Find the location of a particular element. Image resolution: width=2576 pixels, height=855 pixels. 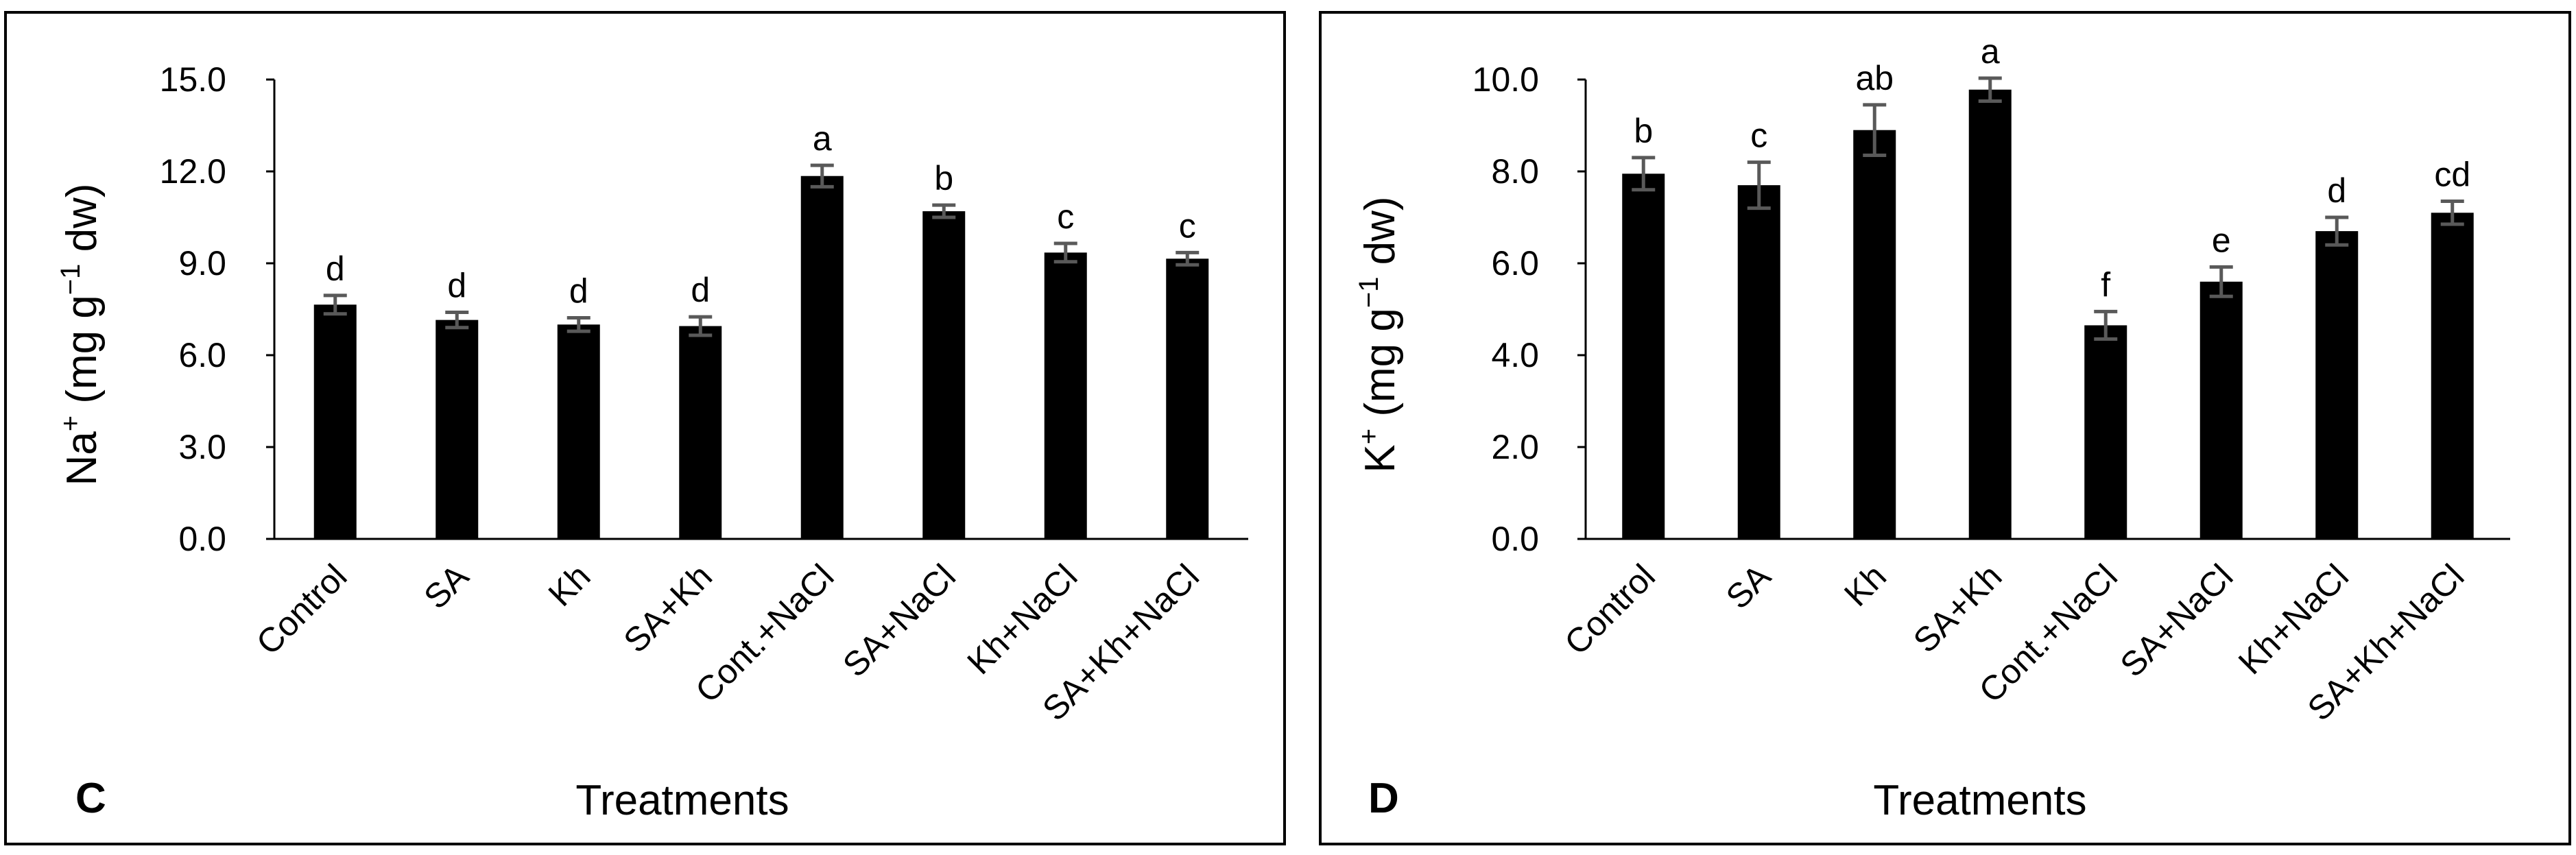

panel-d-category-label: Control is located at coordinates (1609, 609).